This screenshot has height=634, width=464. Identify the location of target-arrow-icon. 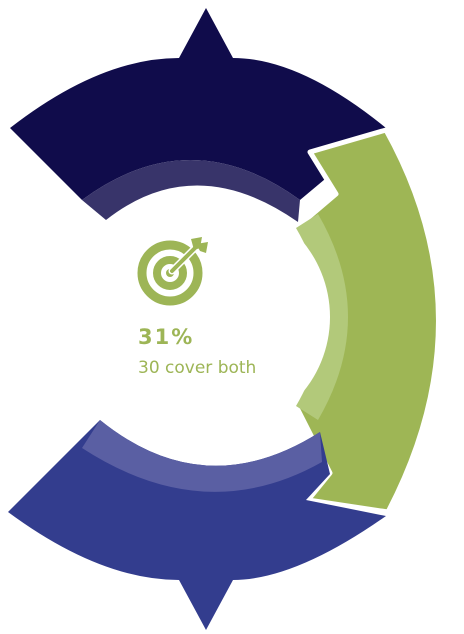
(172, 271).